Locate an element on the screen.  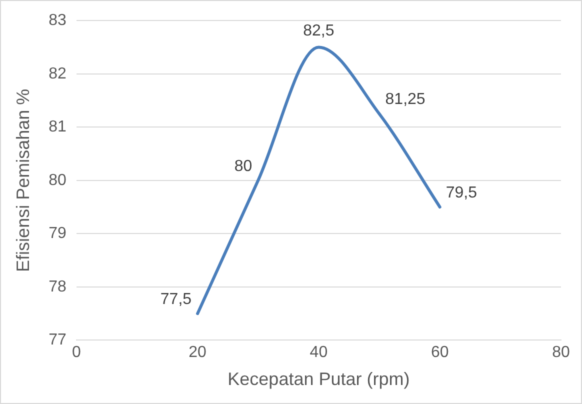
x-tick-label: 80 is located at coordinates (561, 353).